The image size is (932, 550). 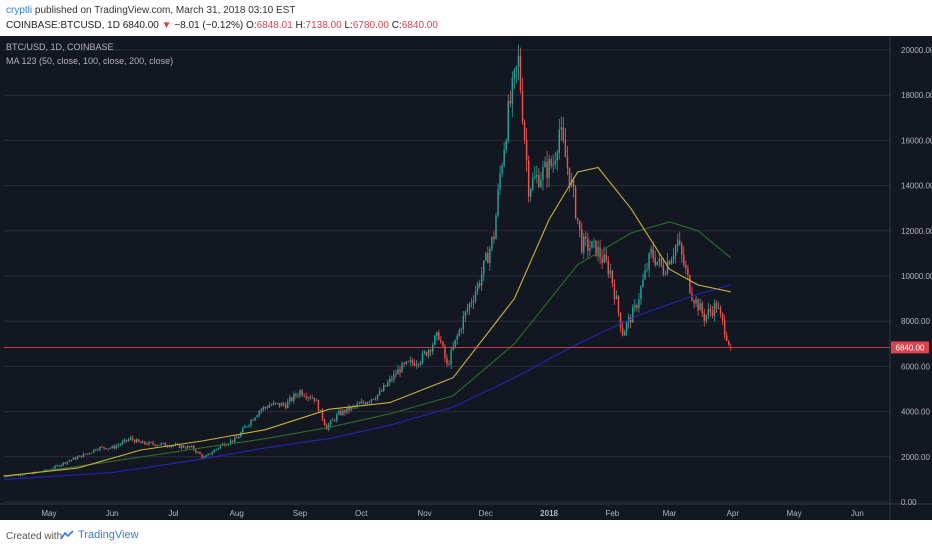 I want to click on y-tick-label: 4000.00, so click(x=915, y=412).